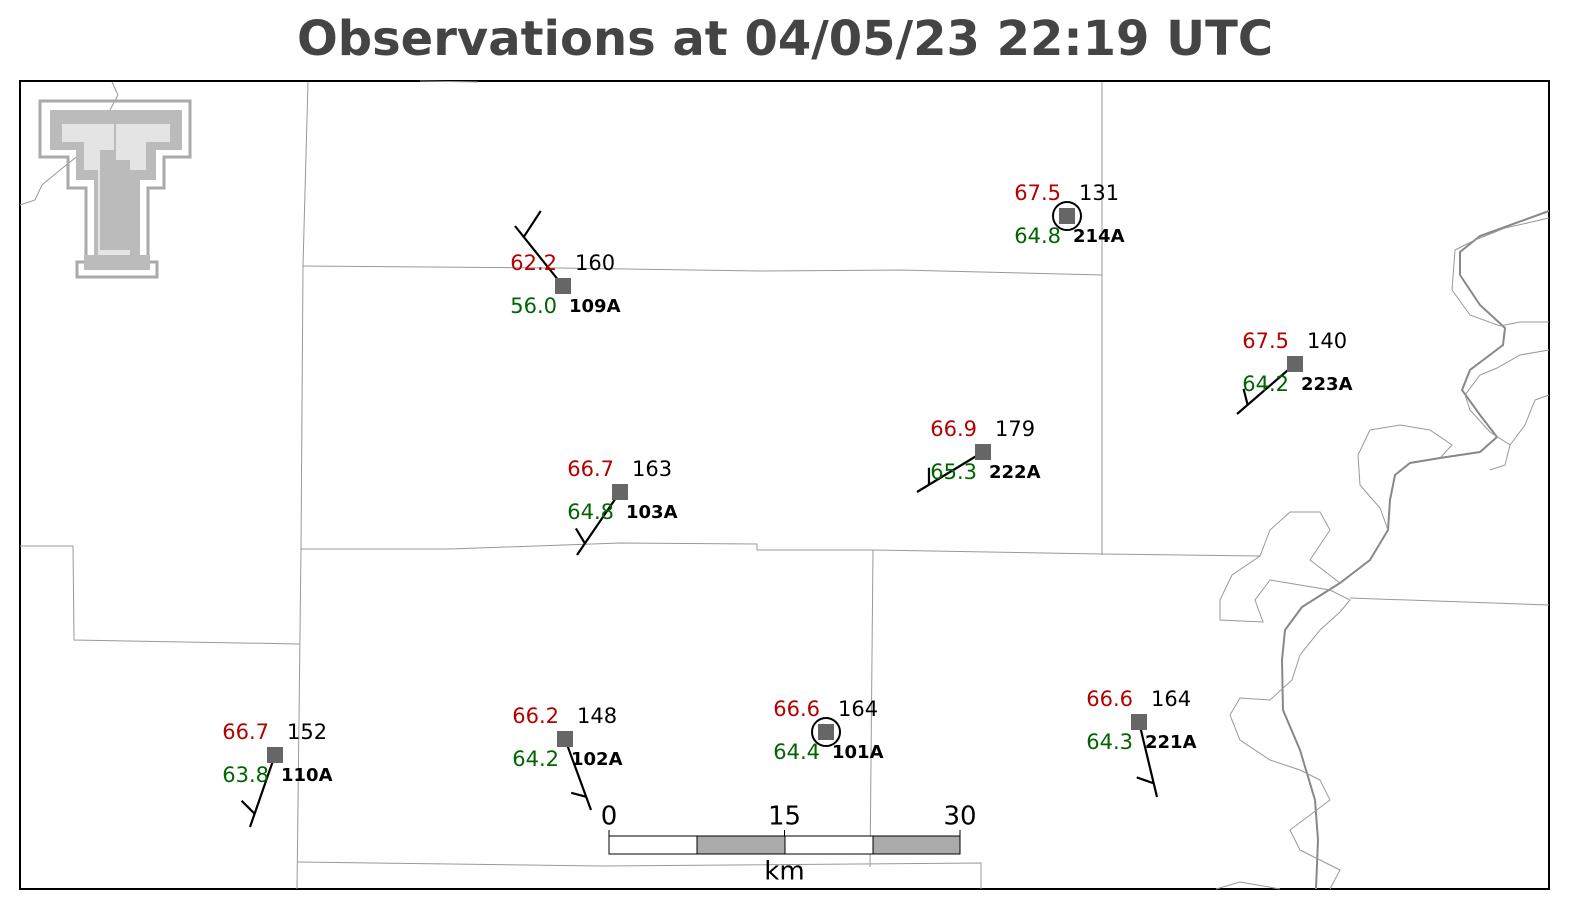 The height and width of the screenshot is (921, 1589). Describe the element at coordinates (785, 39) in the screenshot. I see `map-title: Observations at 04/05/23 22:19 UTC` at that location.